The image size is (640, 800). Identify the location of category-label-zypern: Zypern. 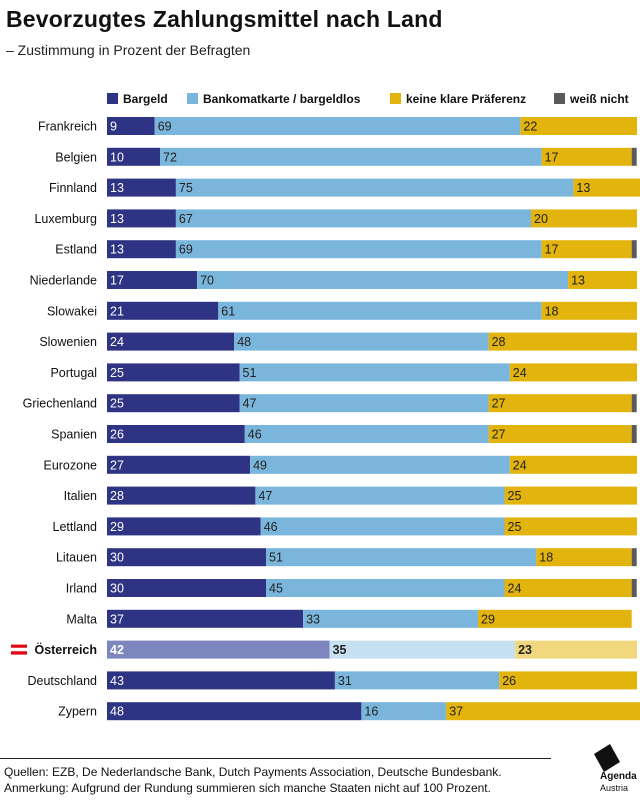
(77, 712).